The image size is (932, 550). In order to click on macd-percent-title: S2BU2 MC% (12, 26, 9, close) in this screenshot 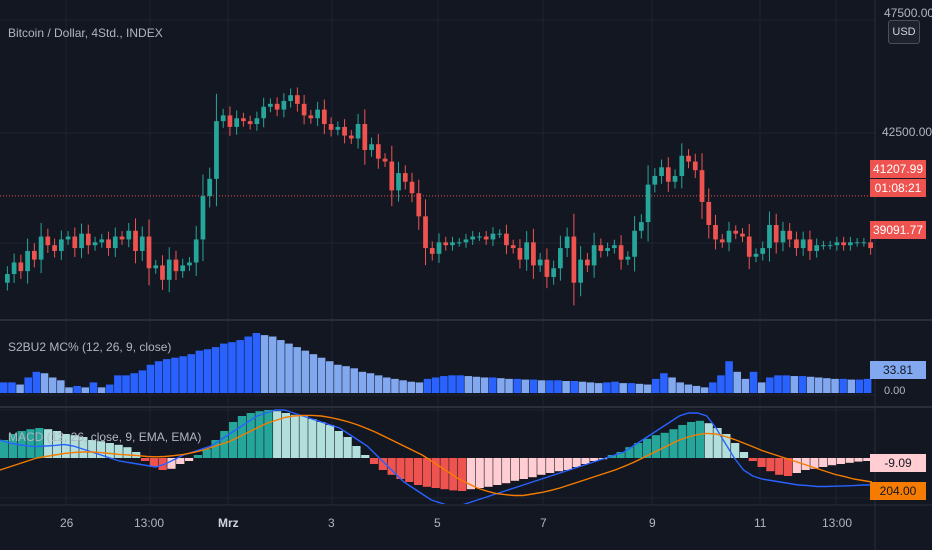, I will do `click(90, 347)`.